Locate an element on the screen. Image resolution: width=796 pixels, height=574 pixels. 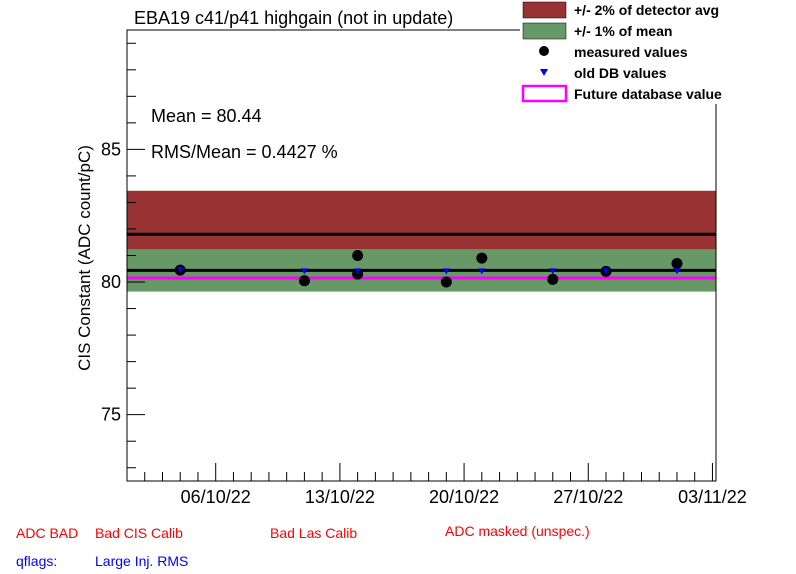
legend-label-future: Future database value is located at coordinates (648, 94).